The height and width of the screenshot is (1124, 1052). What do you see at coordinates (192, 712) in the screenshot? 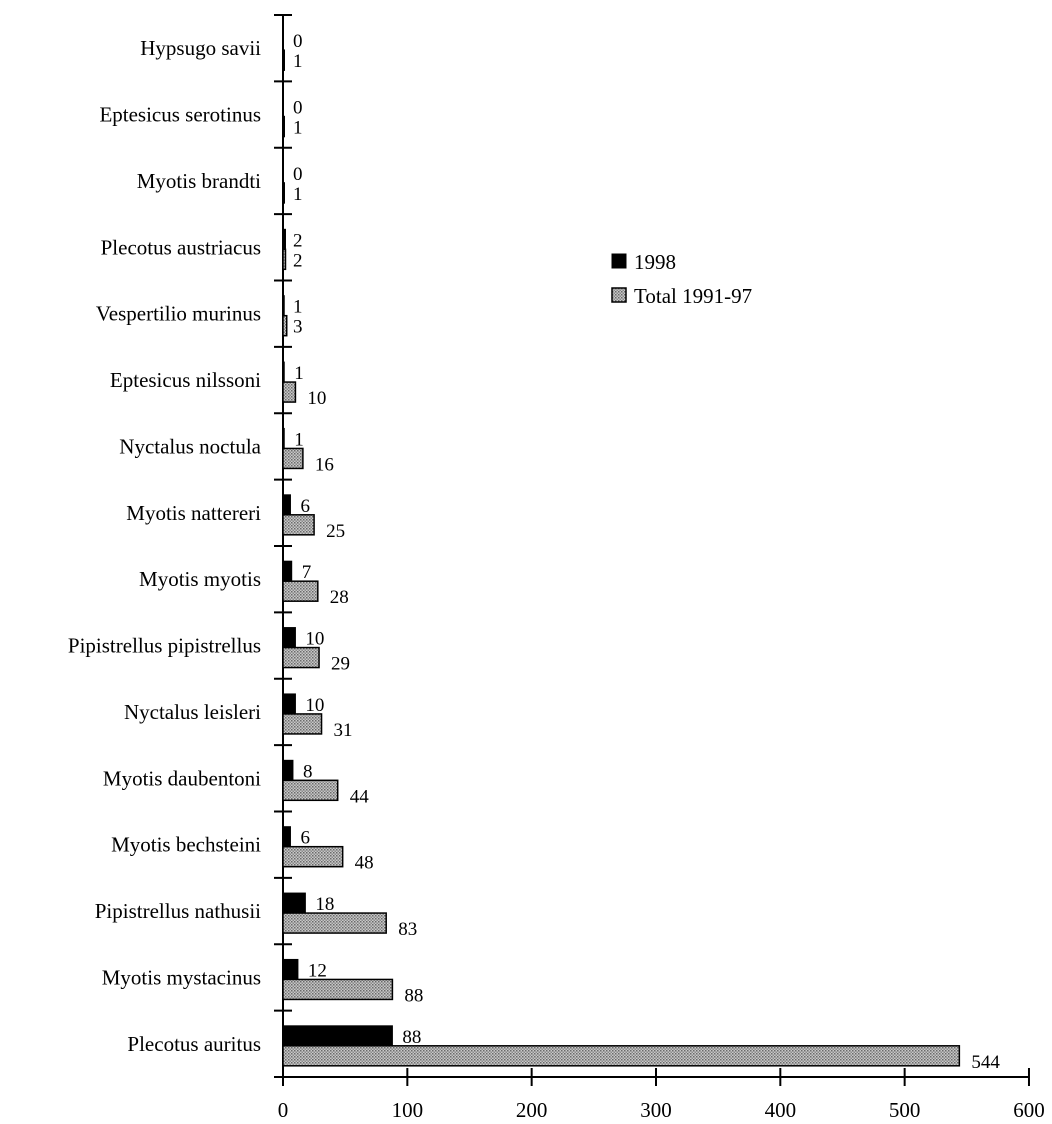
I see `category-label: Nyctalus leisleri` at bounding box center [192, 712].